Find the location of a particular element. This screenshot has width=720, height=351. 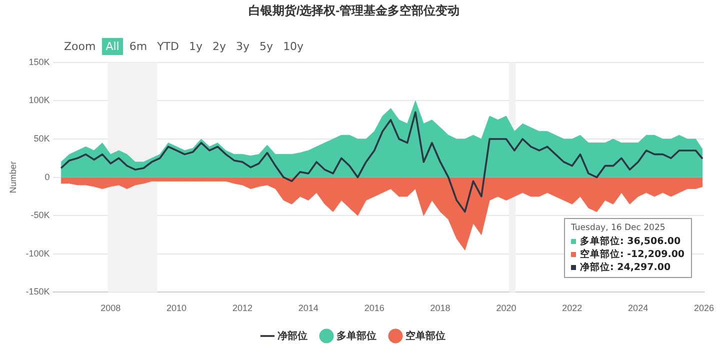

text: 10y is located at coordinates (293, 47).